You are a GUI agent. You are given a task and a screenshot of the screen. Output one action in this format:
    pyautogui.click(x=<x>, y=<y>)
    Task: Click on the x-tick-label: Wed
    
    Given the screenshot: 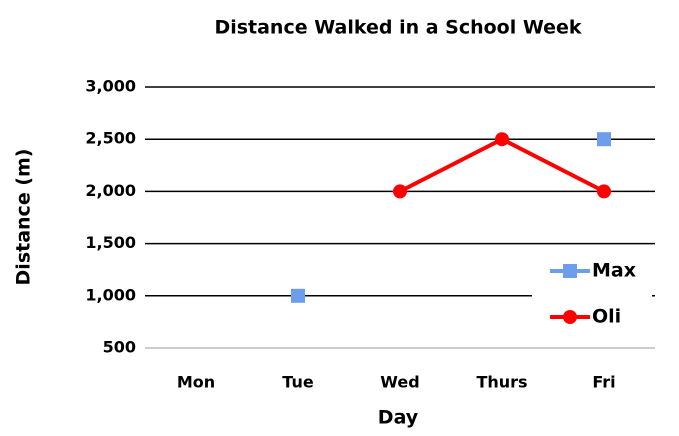 What is the action you would take?
    pyautogui.click(x=399, y=382)
    